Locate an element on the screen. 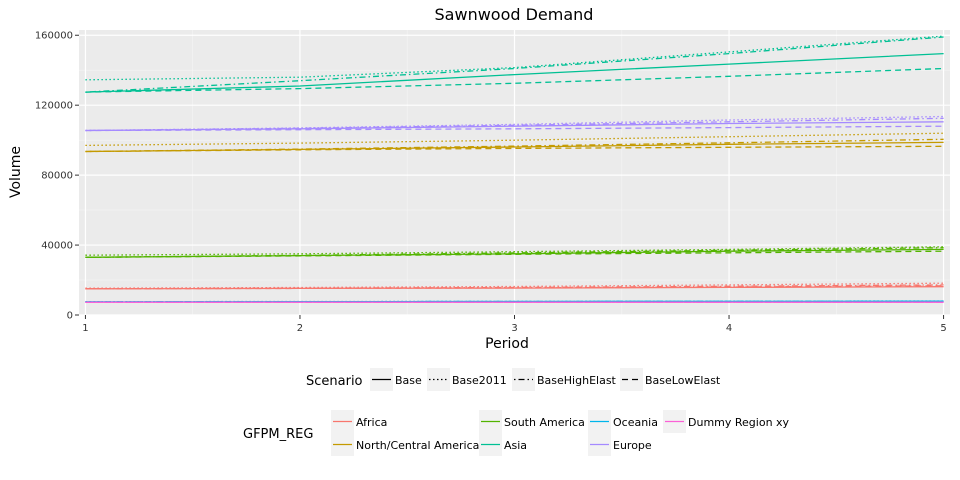  x-tick-label: 1 is located at coordinates (85, 328).